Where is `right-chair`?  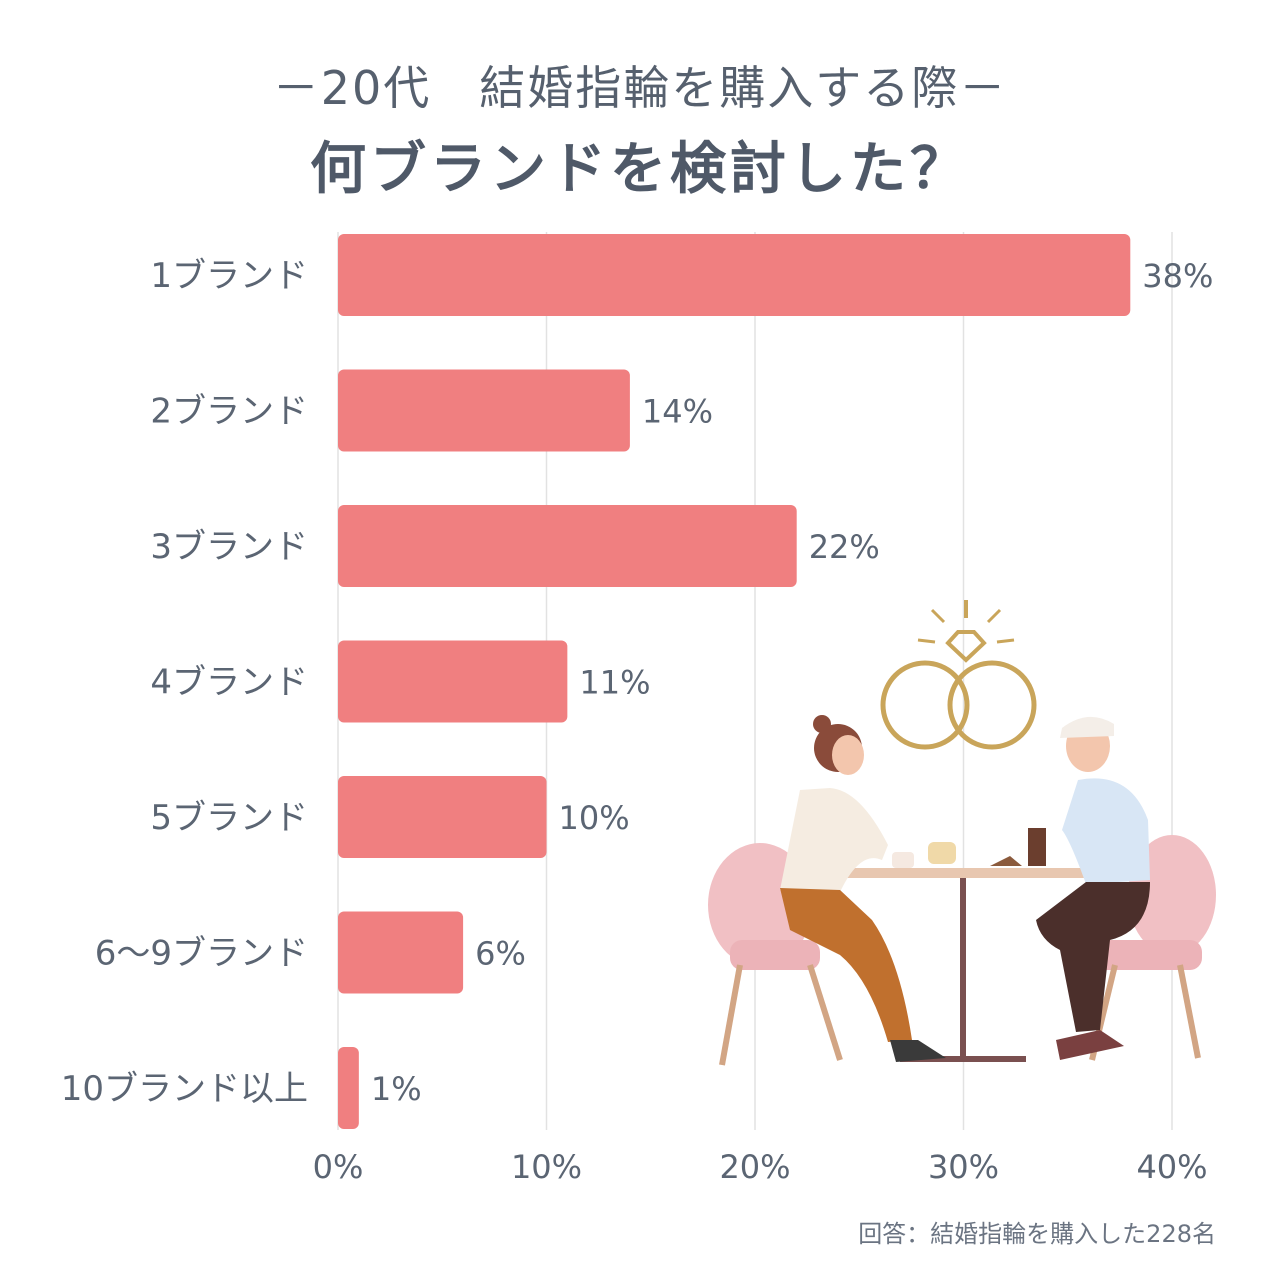
right-chair is located at coordinates (1152, 948).